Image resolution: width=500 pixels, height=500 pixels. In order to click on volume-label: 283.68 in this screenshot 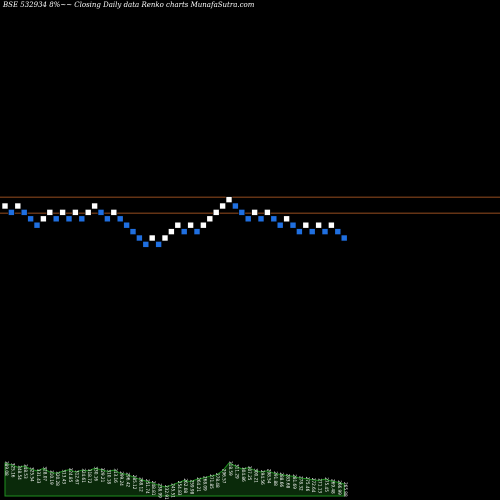, I will do `click(288, 481)`.